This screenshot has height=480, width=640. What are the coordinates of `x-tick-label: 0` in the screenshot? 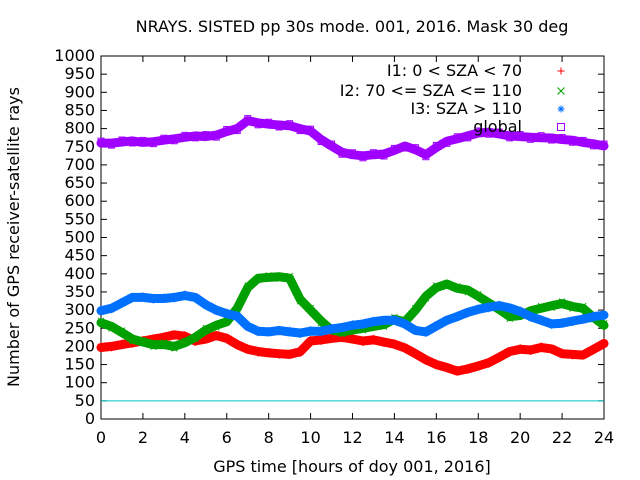 It's located at (101, 437).